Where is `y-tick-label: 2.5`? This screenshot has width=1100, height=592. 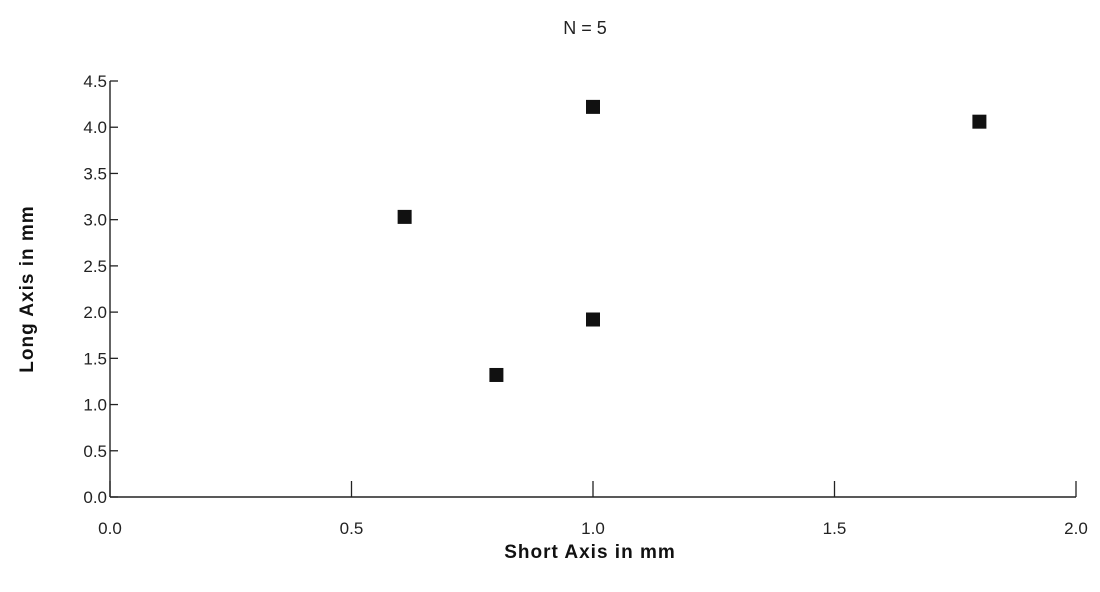 y-tick-label: 2.5 is located at coordinates (95, 266).